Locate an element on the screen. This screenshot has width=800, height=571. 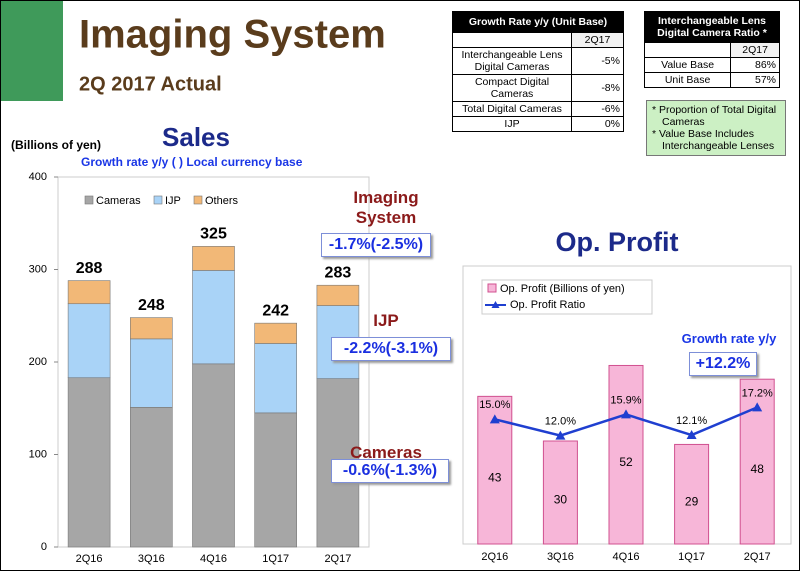
y-tick-label: 200 is located at coordinates (38, 362).